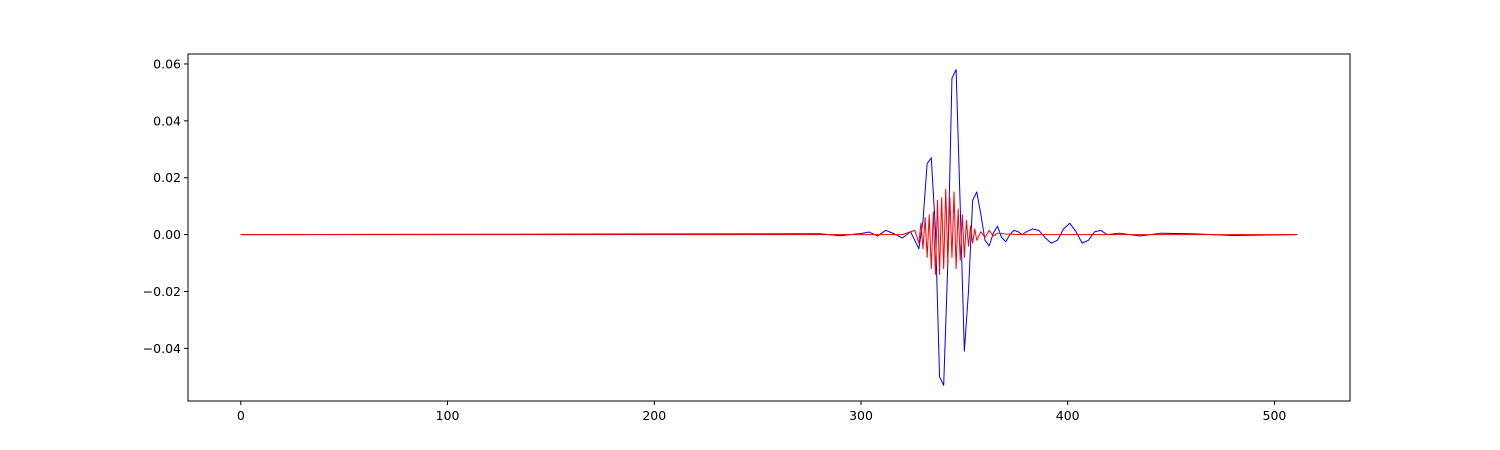 This screenshot has width=1500, height=450. I want to click on y-tick-label: 0.00, so click(167, 234).